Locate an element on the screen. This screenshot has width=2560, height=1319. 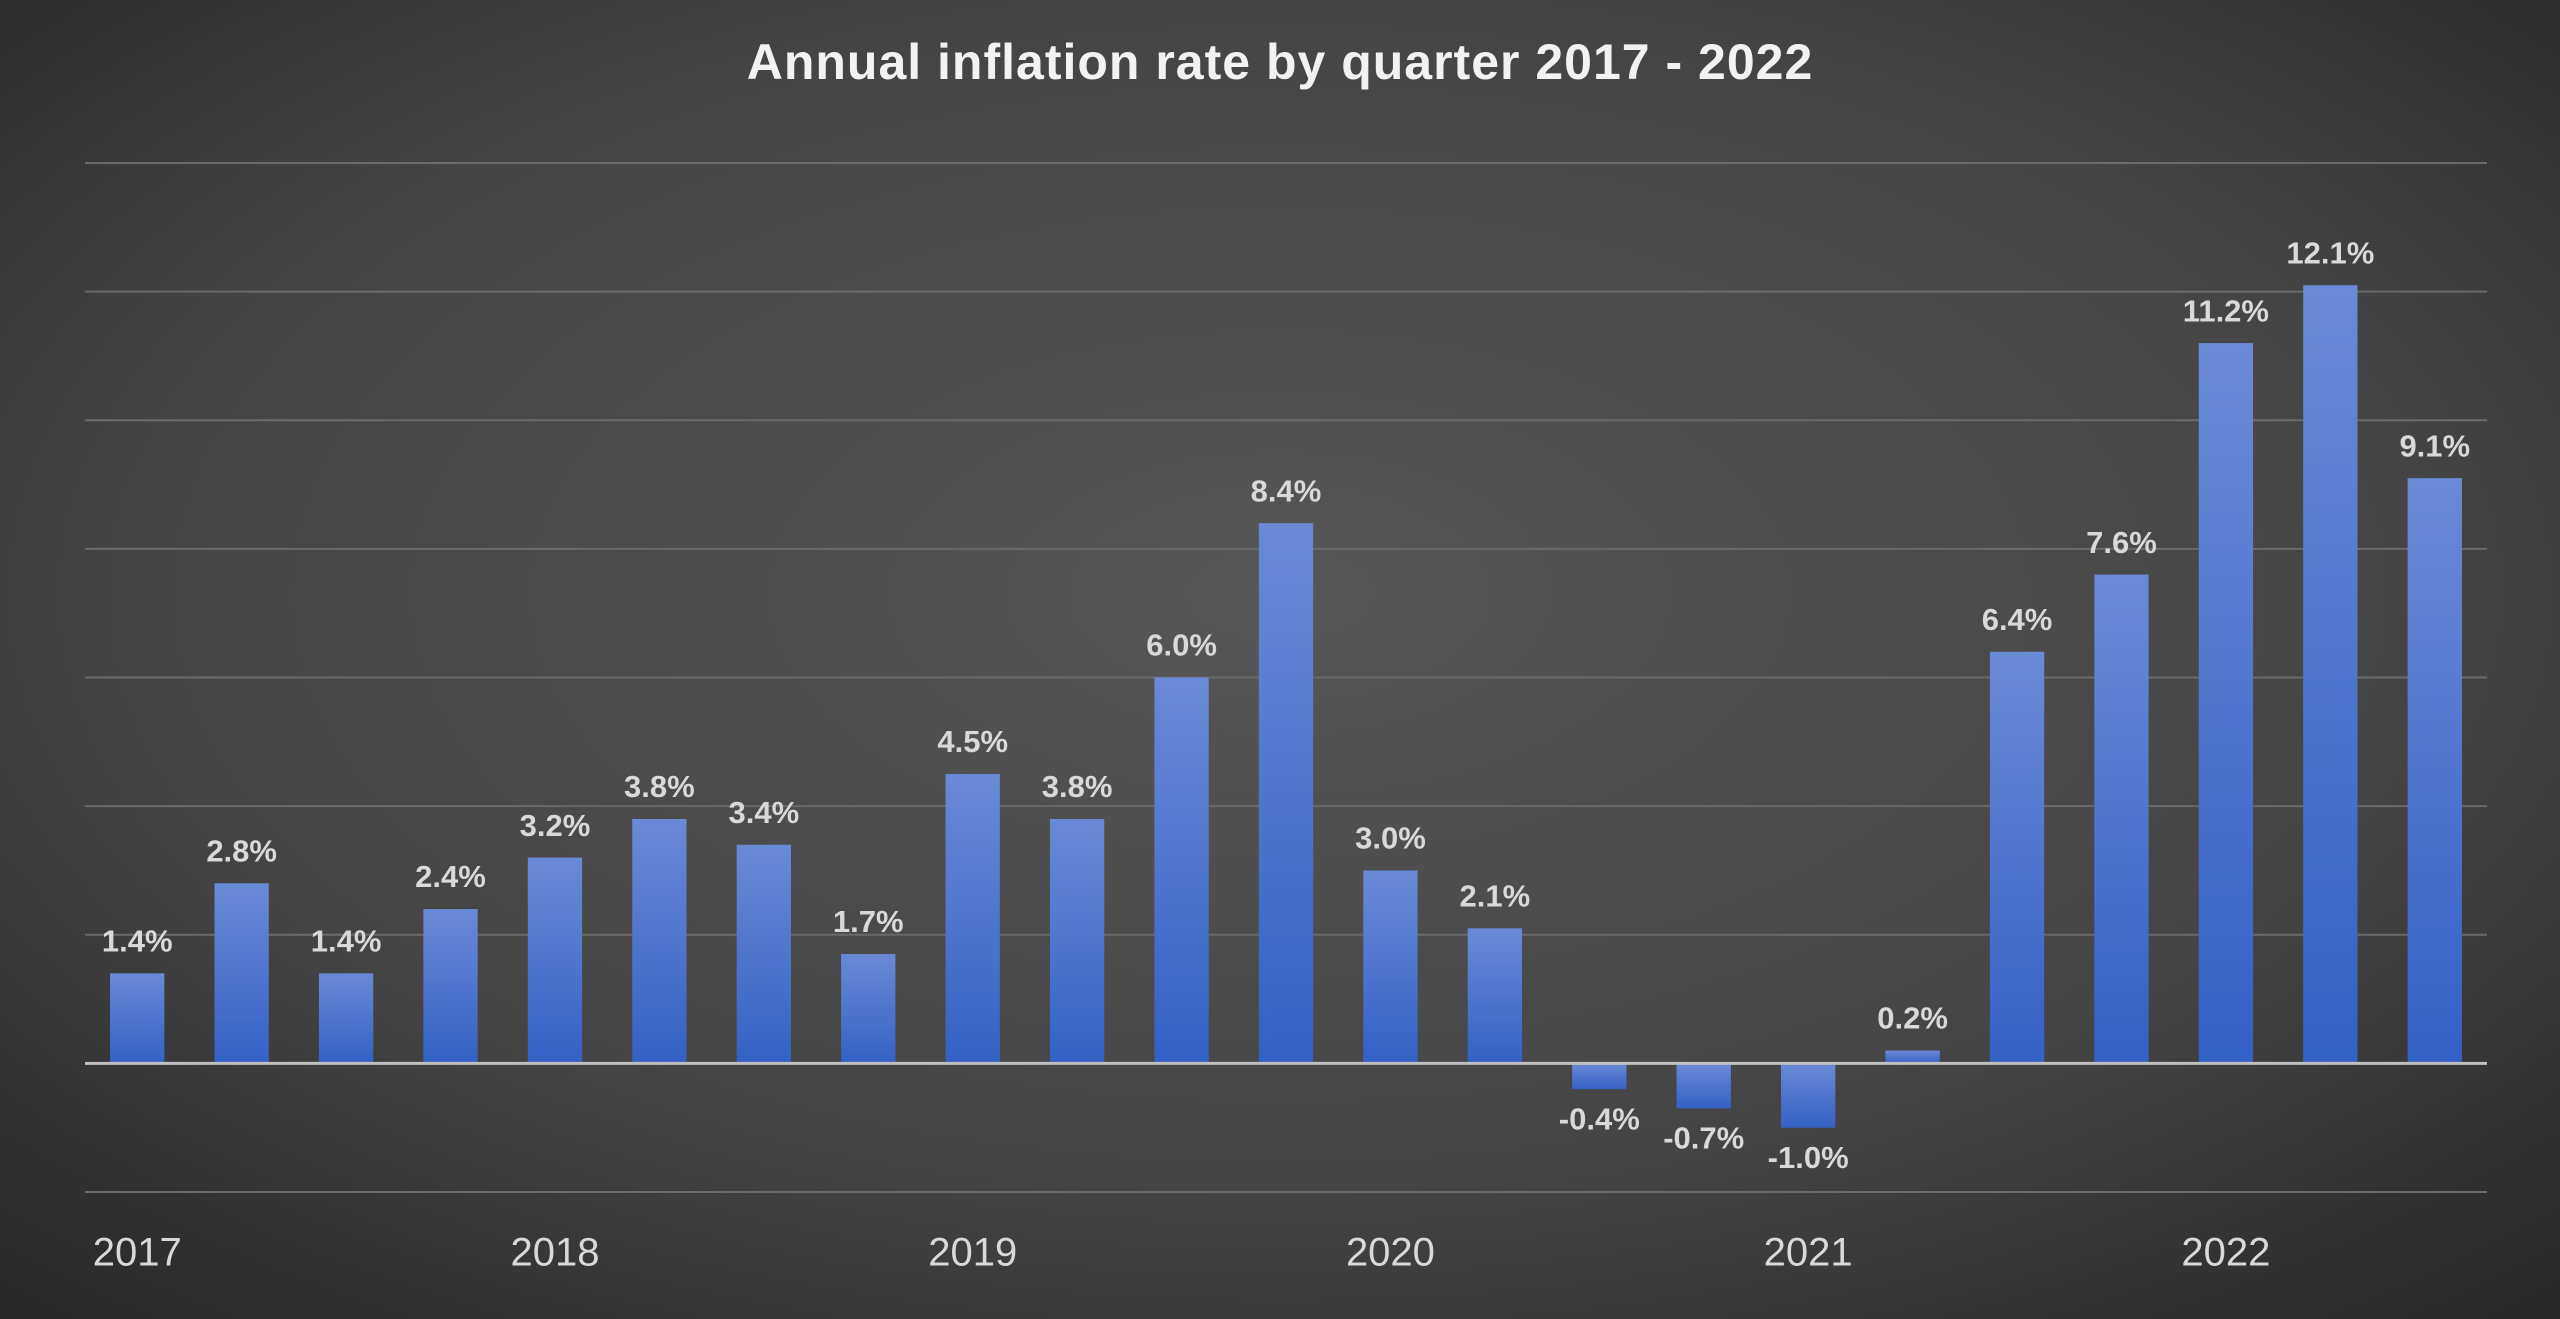
x-tick-label: 2018 is located at coordinates (554, 1253).